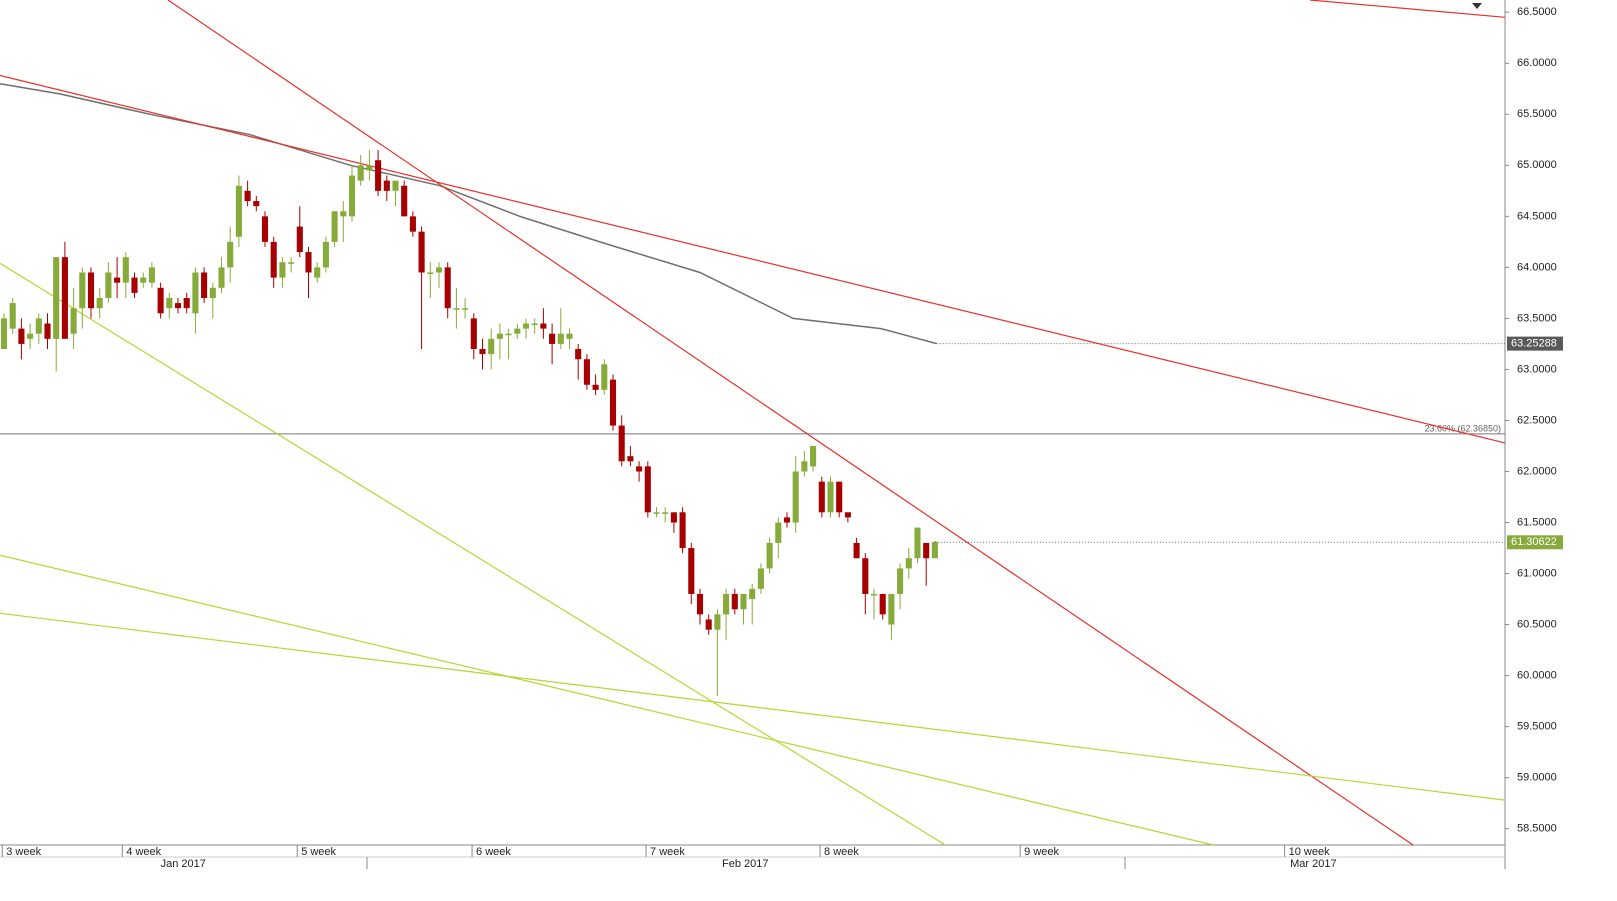 The image size is (1617, 901). What do you see at coordinates (1537, 727) in the screenshot?
I see `y-tick-label: 59.5000` at bounding box center [1537, 727].